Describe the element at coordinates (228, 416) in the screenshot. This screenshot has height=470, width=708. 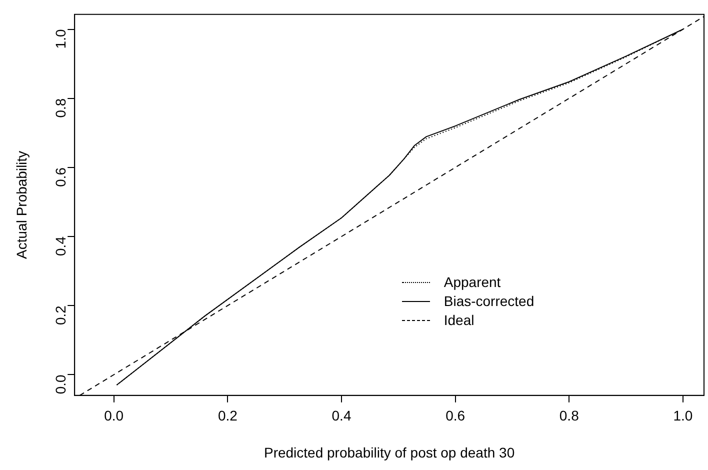
I see `x-tick-label: 0.2` at that location.